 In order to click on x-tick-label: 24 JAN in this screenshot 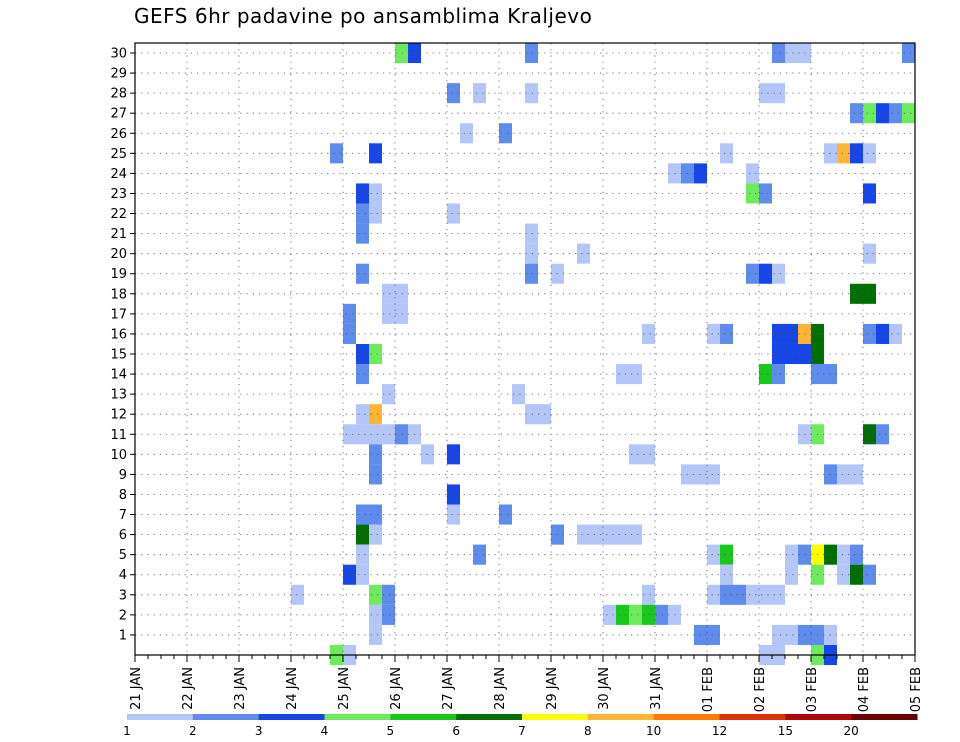, I will do `click(292, 688)`.